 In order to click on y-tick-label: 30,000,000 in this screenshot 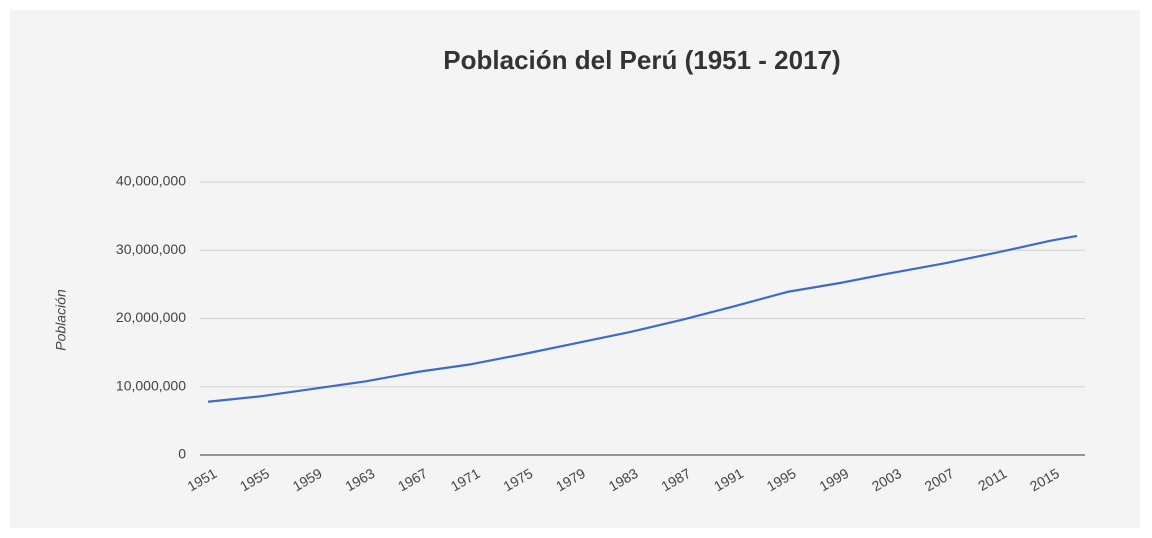, I will do `click(151, 249)`.